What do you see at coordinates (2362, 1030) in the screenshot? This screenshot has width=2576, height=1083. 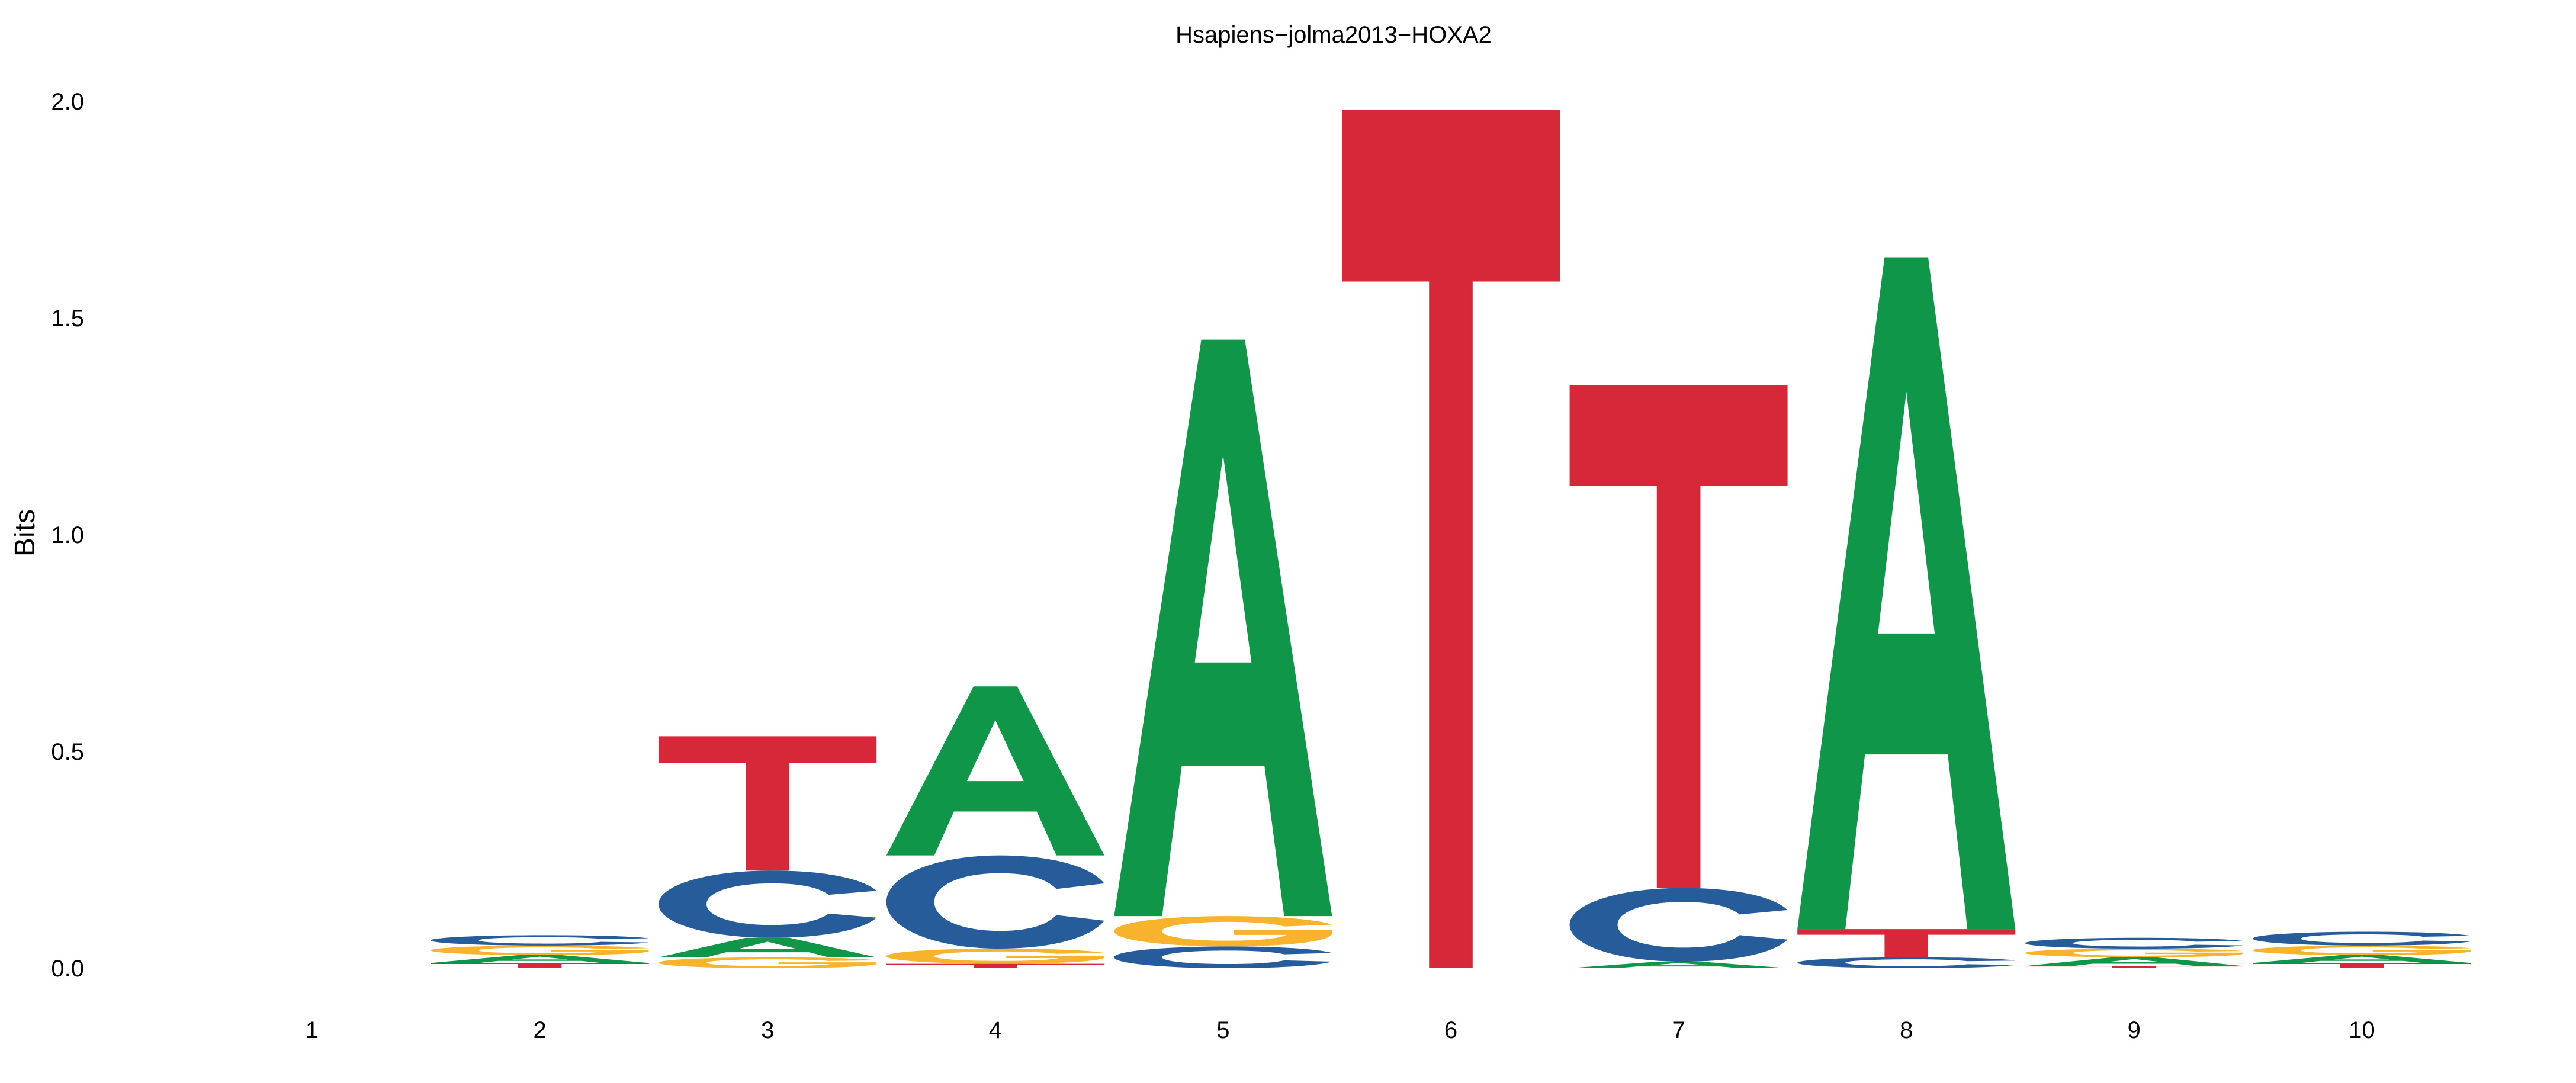 I see `x-tick-label: 10` at bounding box center [2362, 1030].